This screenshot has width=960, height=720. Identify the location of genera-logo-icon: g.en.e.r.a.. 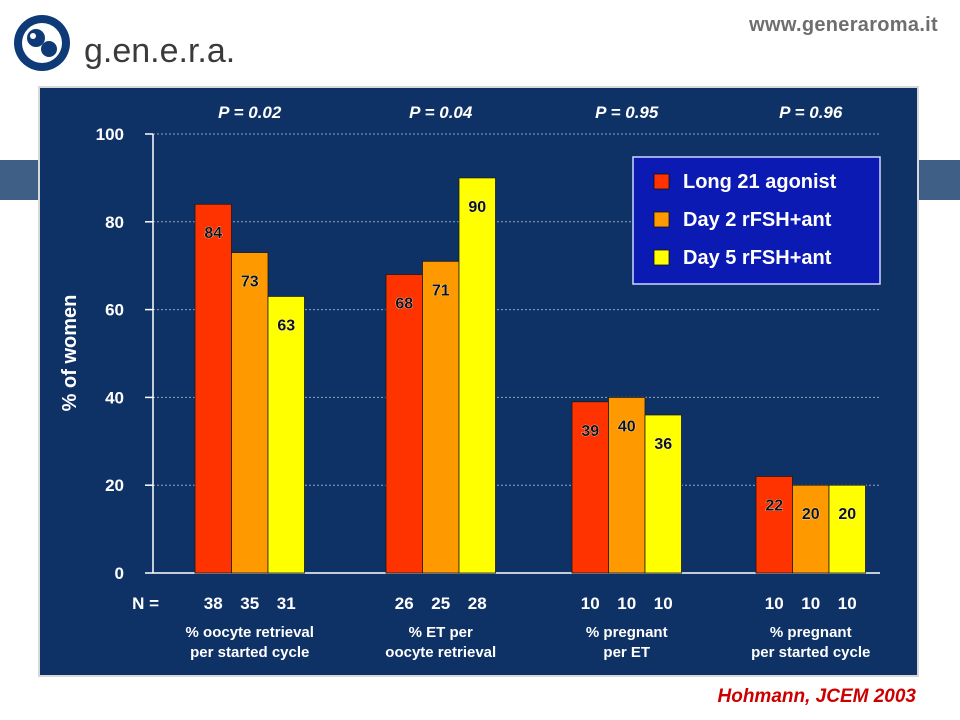
(124, 43).